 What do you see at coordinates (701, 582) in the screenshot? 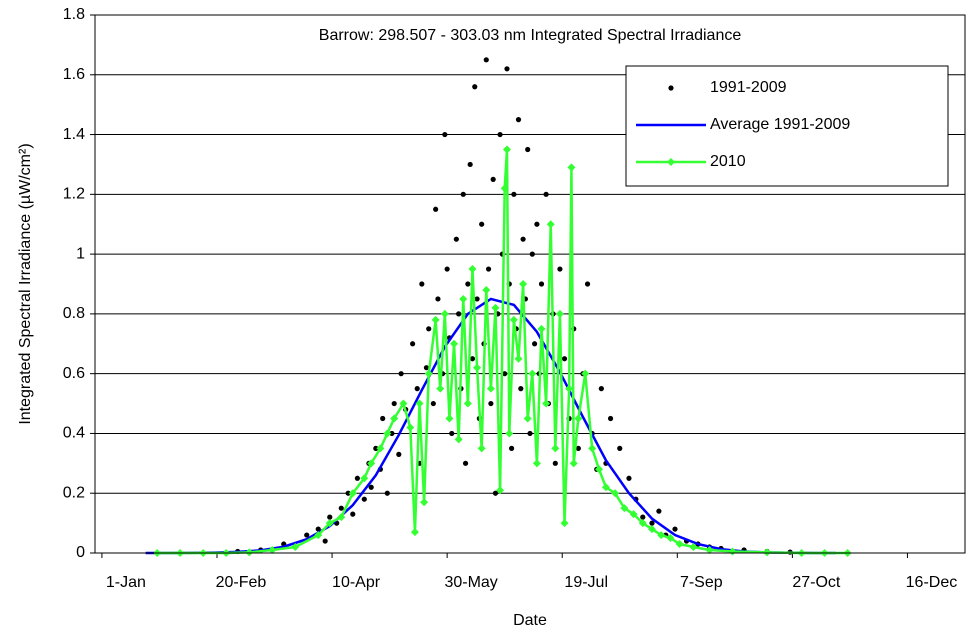
I see `x-tick-label: 7-Sep` at bounding box center [701, 582].